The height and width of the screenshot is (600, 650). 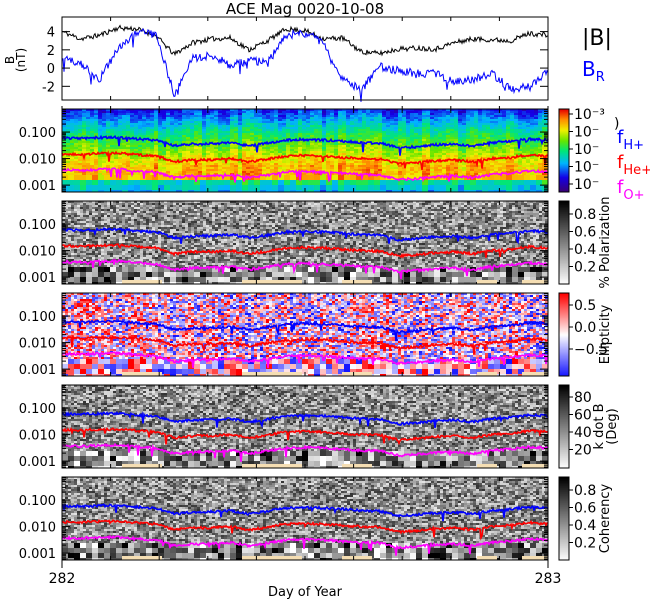 What do you see at coordinates (583, 451) in the screenshot?
I see `colorbar-label: 20` at bounding box center [583, 451].